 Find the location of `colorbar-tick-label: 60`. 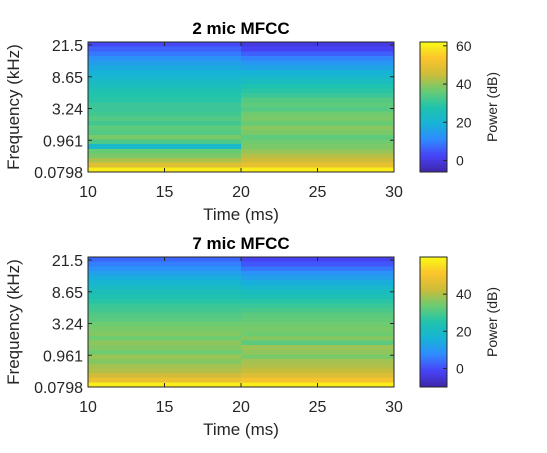

colorbar-tick-label: 60 is located at coordinates (464, 46).